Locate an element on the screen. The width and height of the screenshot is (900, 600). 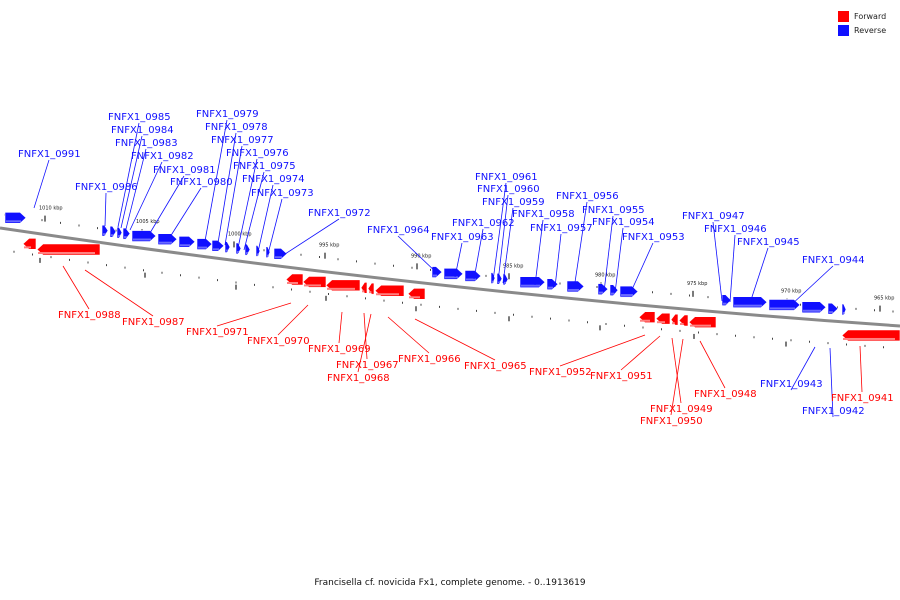
tick-label: 980 kbp is located at coordinates (605, 275).